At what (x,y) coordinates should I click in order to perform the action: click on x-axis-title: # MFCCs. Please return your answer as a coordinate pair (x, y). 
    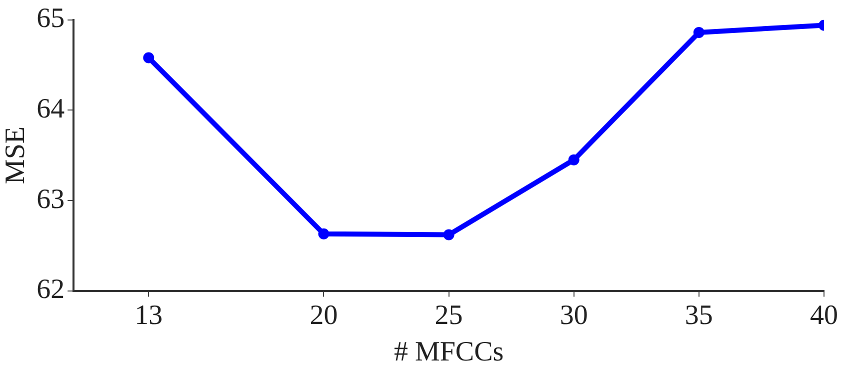
    Looking at the image, I should click on (449, 352).